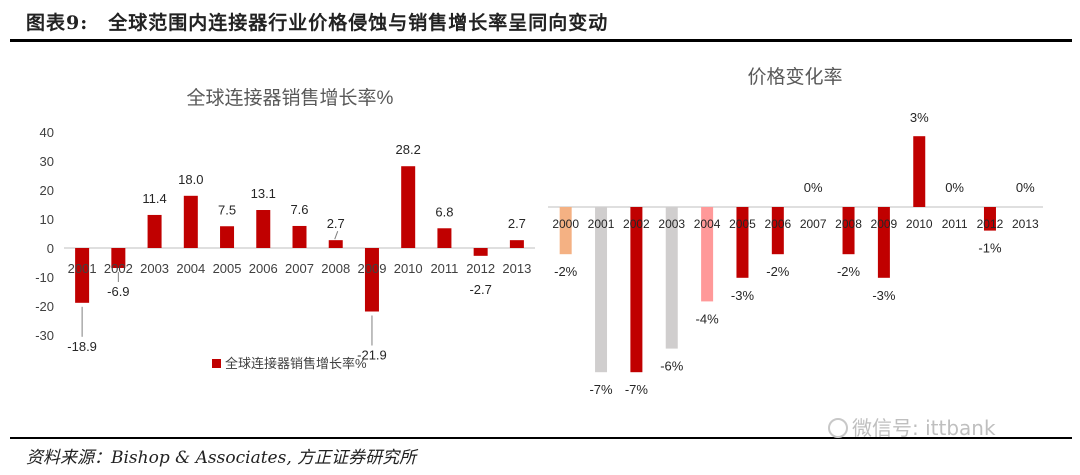  What do you see at coordinates (221, 458) in the screenshot?
I see `source-note: 资料来源：Bishop & Associates, 方正证券研究所` at bounding box center [221, 458].